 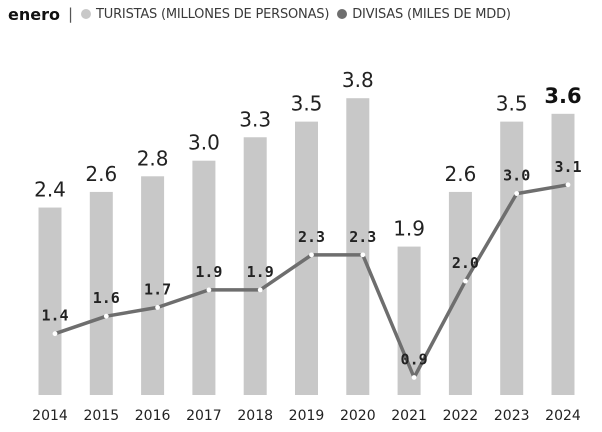 I want to click on x-tick-label-2024: 2024, so click(x=563, y=416).